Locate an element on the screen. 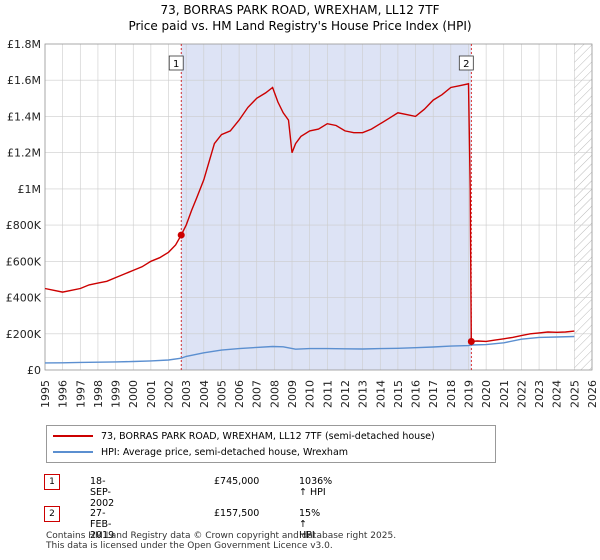  x-tick-label: 2013 is located at coordinates (363, 394).